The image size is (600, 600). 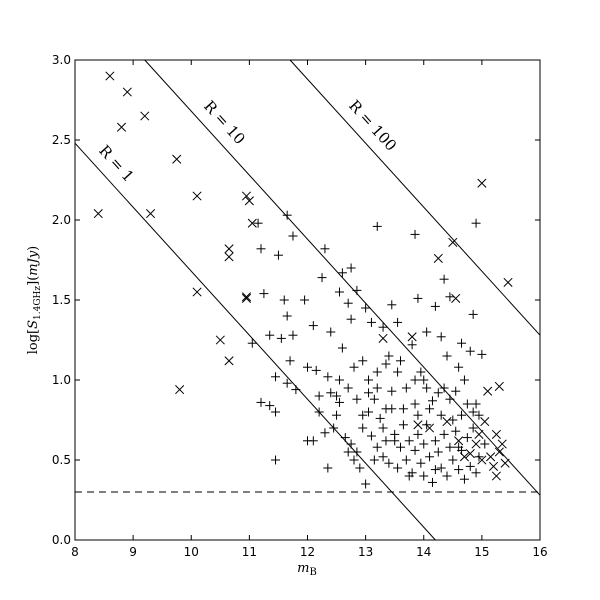 I want to click on x-tick-label: 10, so click(x=191, y=552).